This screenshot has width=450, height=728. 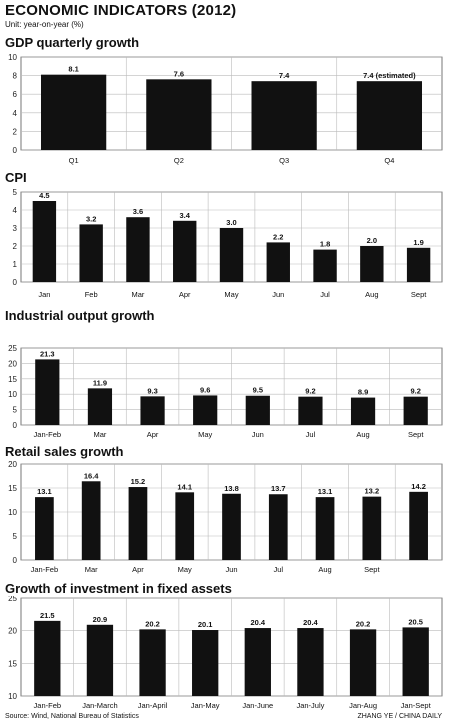 What do you see at coordinates (80, 315) in the screenshot?
I see `industrial-output-chart-title: Industrial output growth` at bounding box center [80, 315].